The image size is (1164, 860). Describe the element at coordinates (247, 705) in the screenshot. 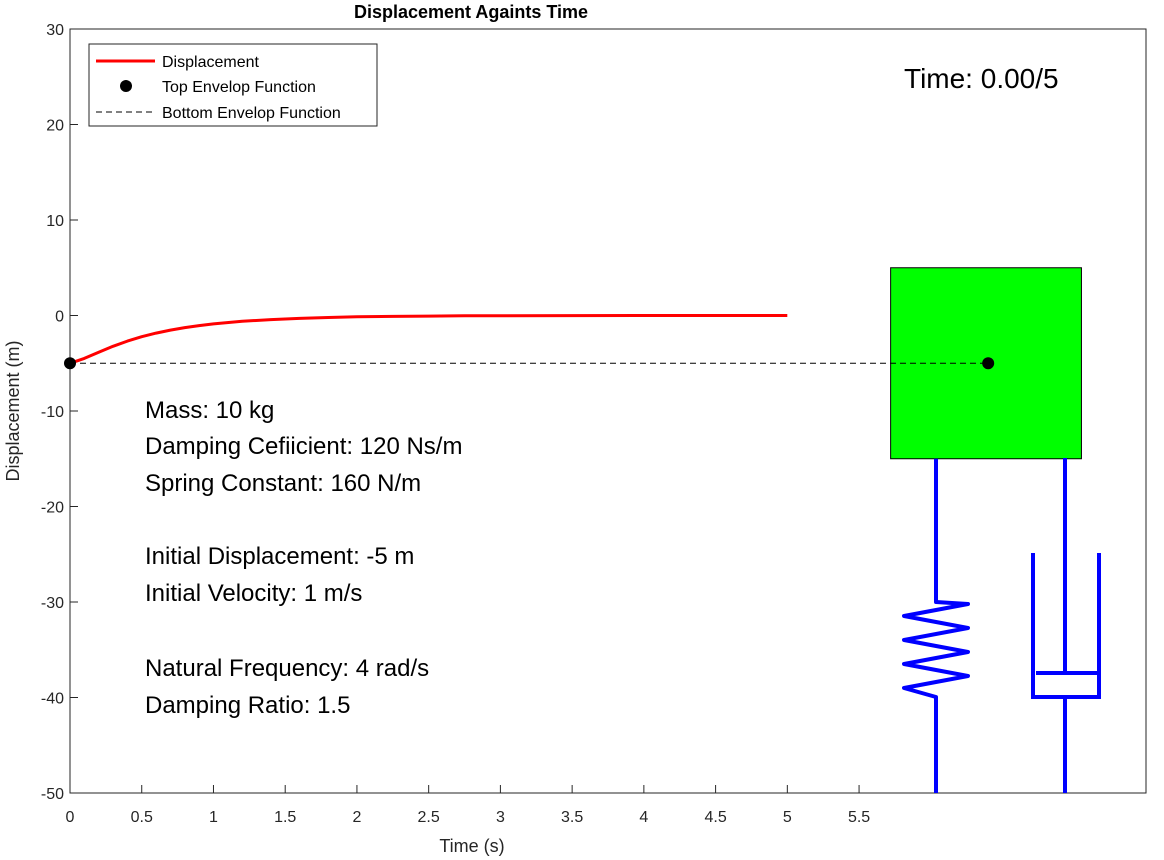

I see `damping-ratio-text: Damping Ratio: 1.5` at that location.